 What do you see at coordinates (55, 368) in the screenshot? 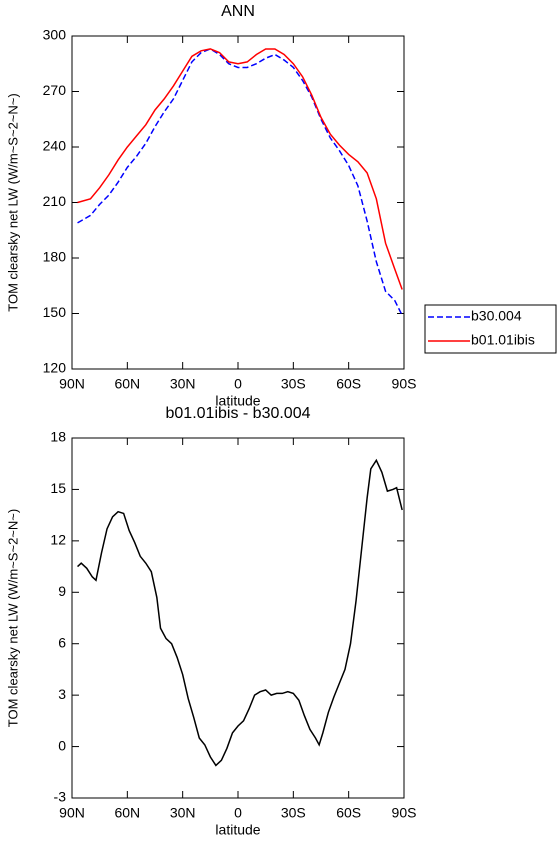
I see `y-tick-label: 120` at bounding box center [55, 368].